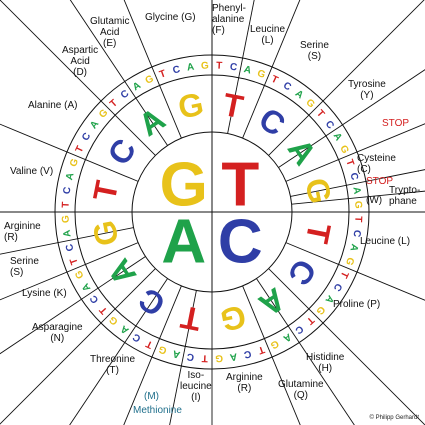 This screenshot has height=425, width=425. What do you see at coordinates (80, 61) in the screenshot?
I see `label-aspartic: Aspartic Acid (D)` at bounding box center [80, 61].